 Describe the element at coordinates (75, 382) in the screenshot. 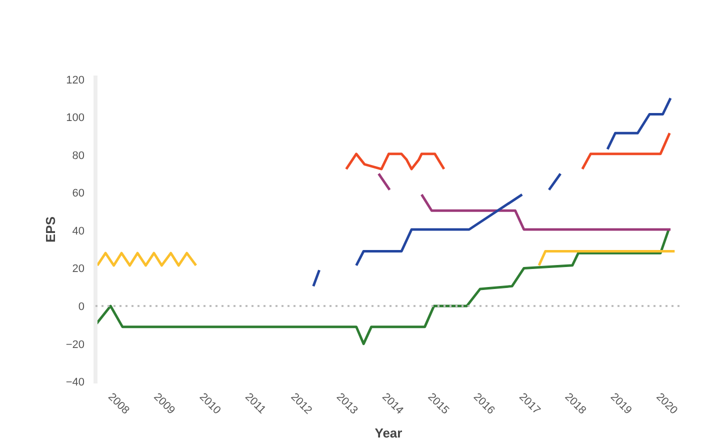

I see `y-tick-label: −40` at that location.